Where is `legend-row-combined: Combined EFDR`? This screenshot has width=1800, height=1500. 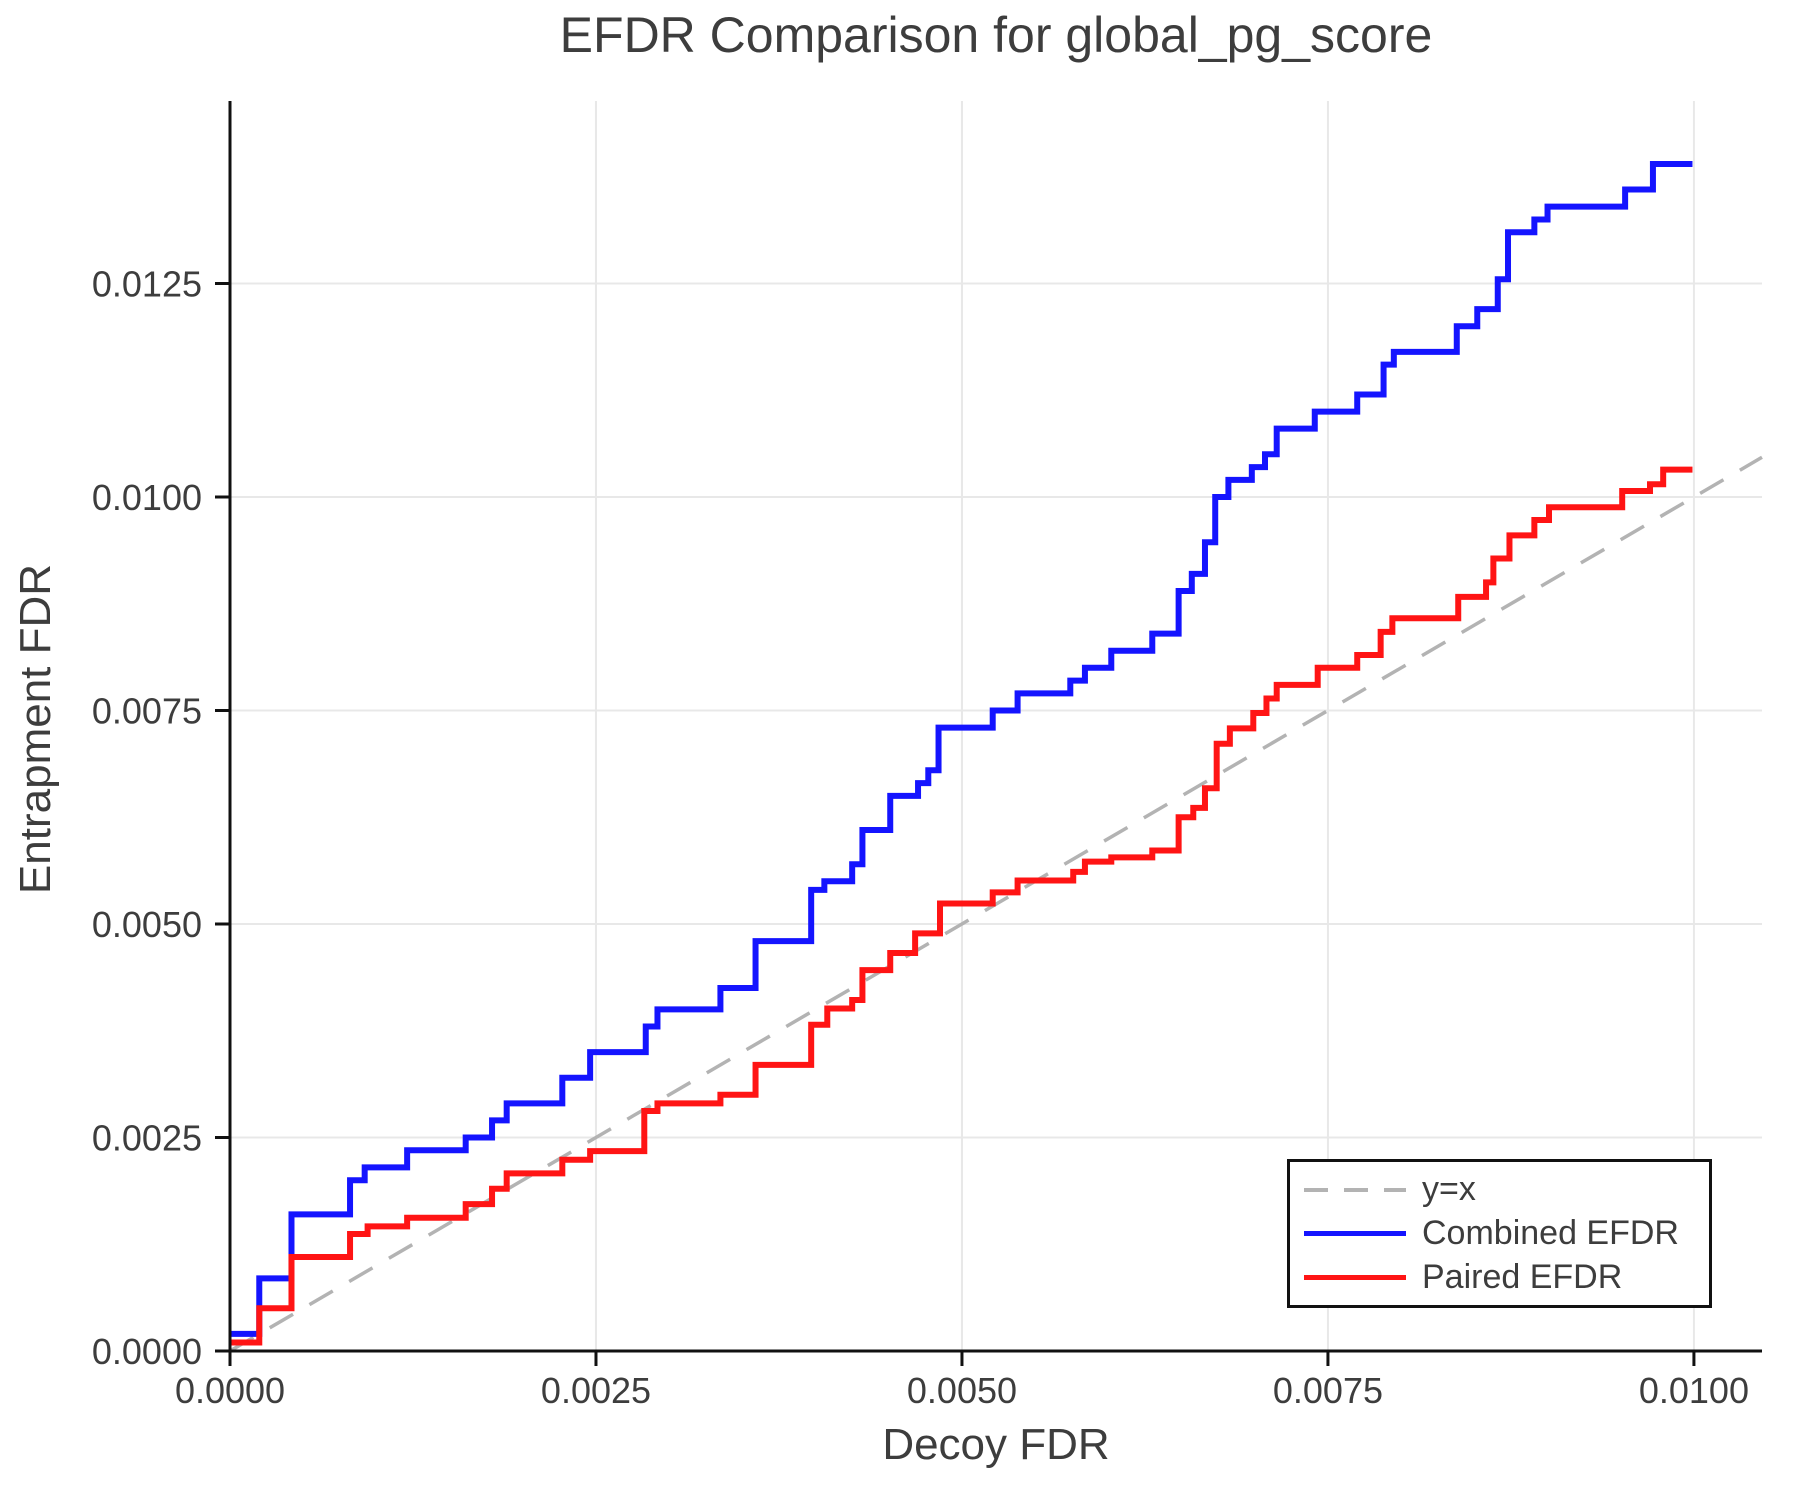 legend-row-combined: Combined EFDR is located at coordinates (1499, 1233).